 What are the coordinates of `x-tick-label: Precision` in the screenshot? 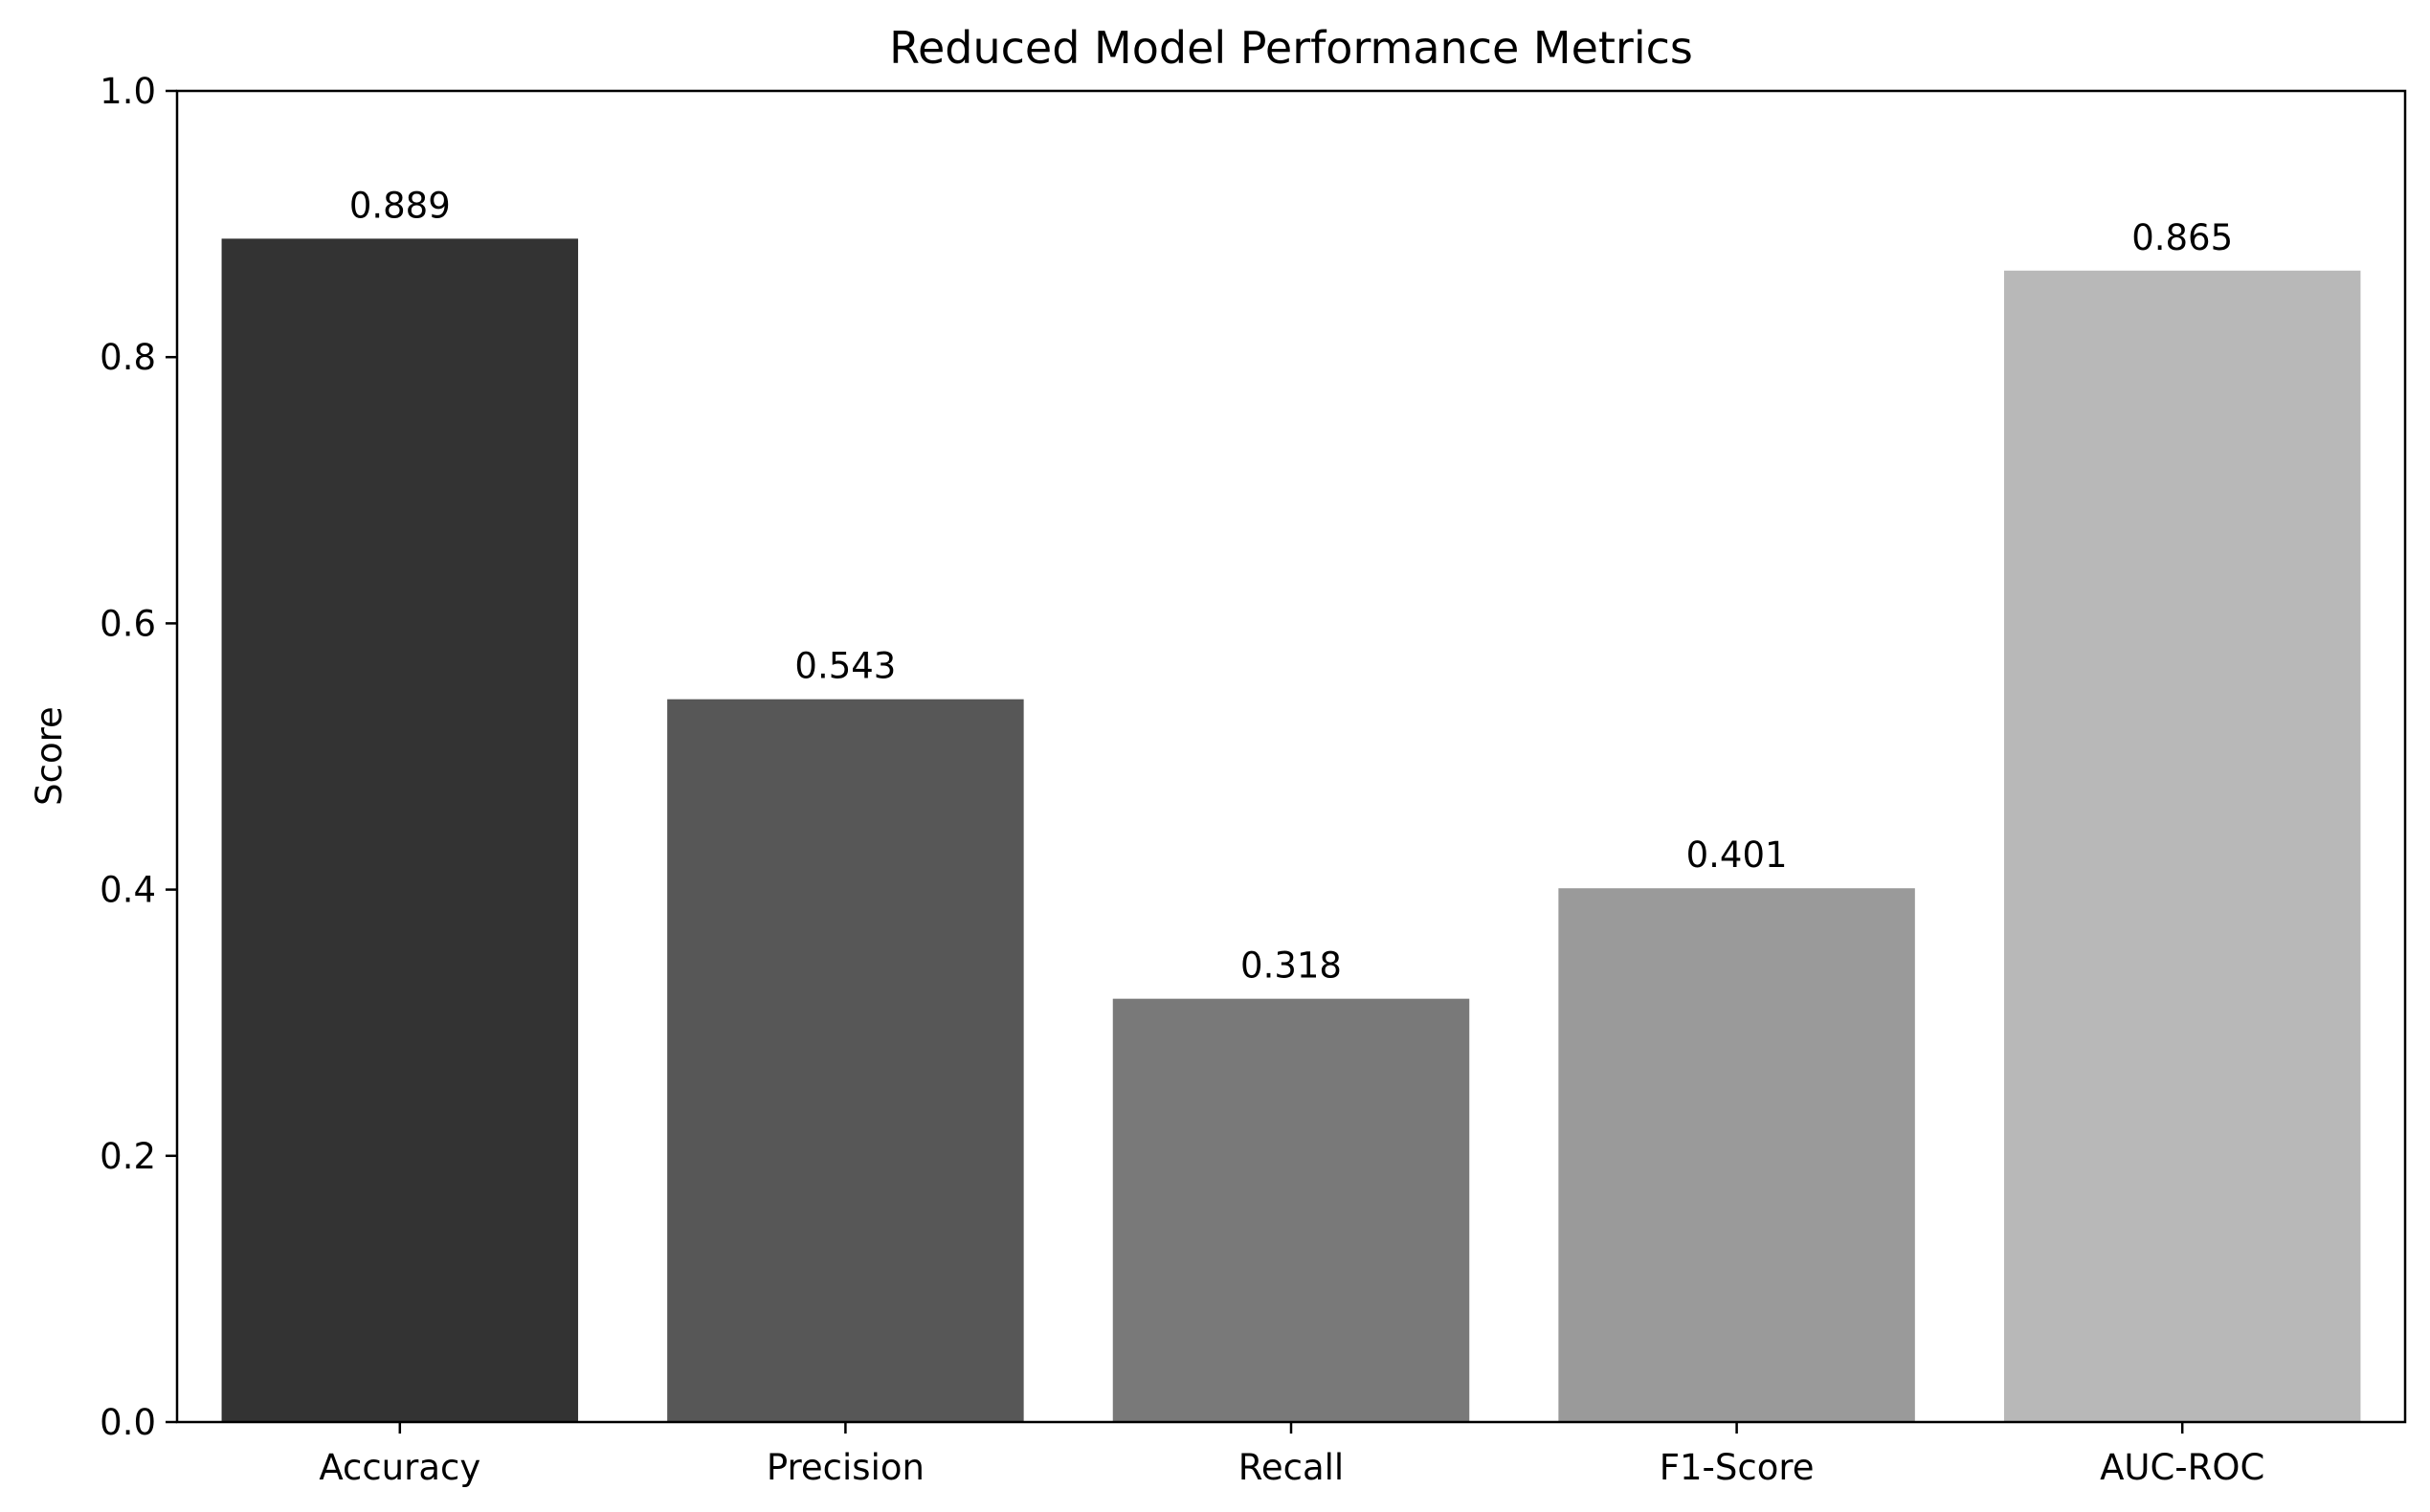 It's located at (846, 1467).